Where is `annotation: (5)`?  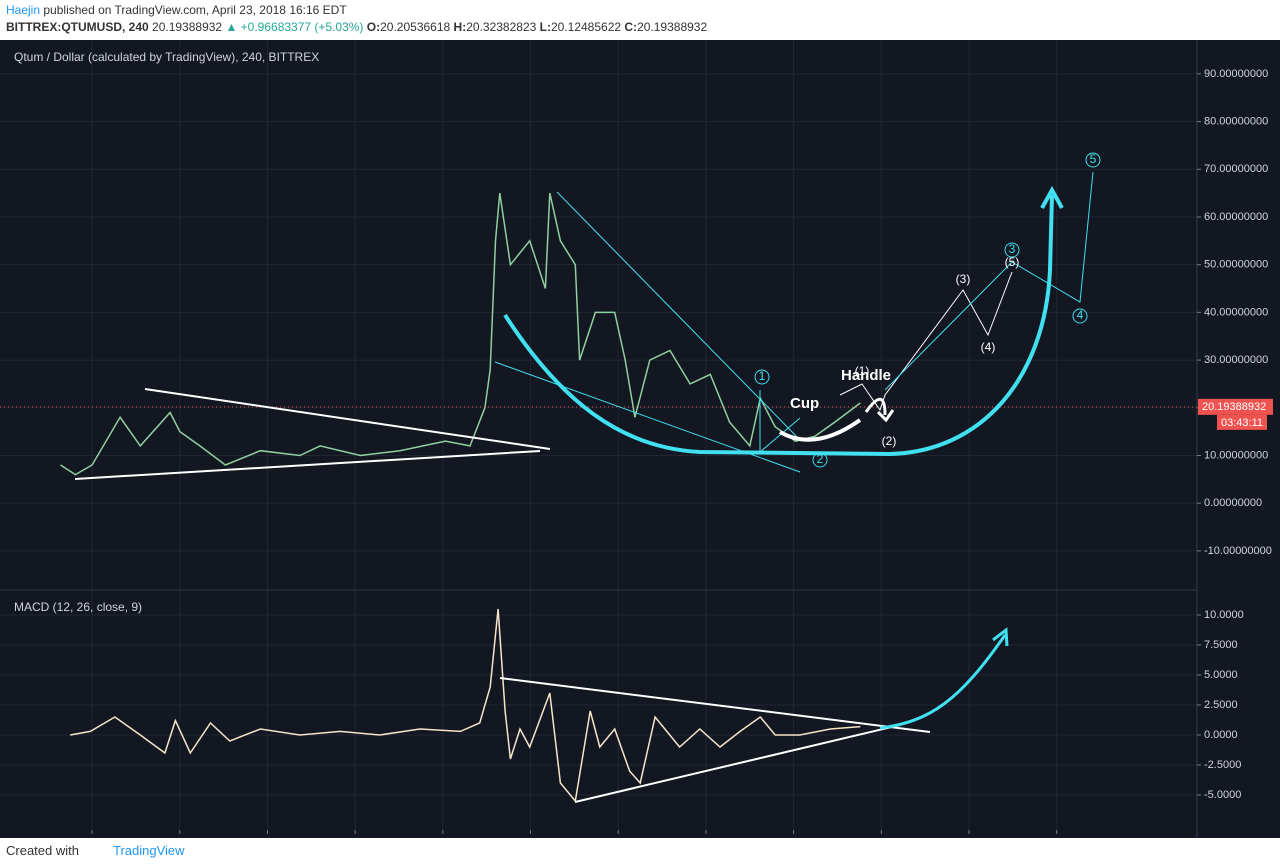 annotation: (5) is located at coordinates (1012, 262).